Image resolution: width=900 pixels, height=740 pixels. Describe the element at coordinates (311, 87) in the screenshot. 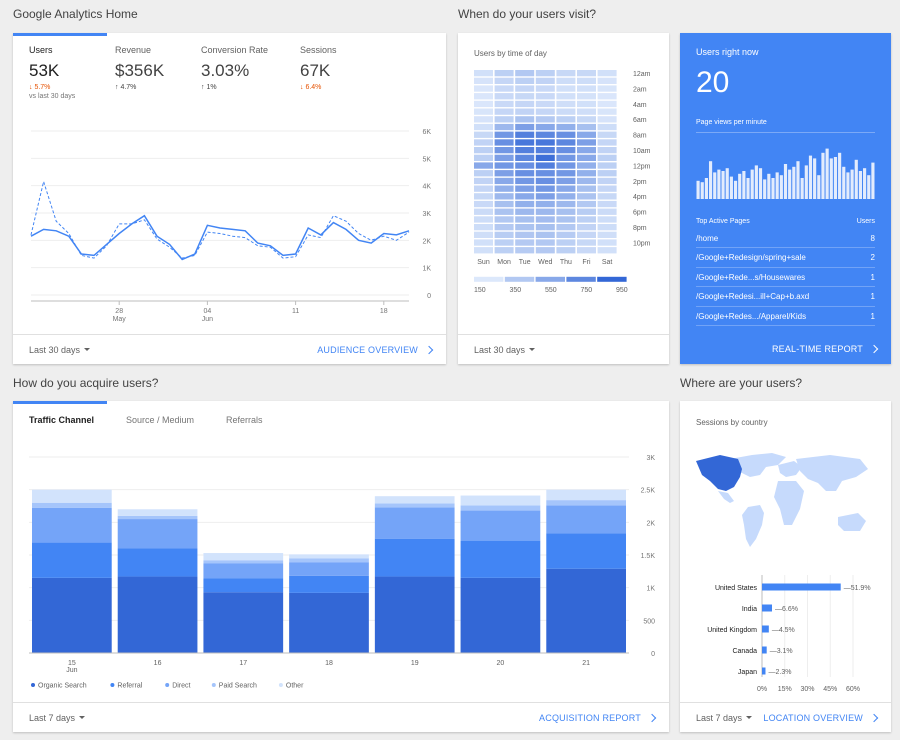

I see `kpi-change: ↓ 6.4%` at that location.